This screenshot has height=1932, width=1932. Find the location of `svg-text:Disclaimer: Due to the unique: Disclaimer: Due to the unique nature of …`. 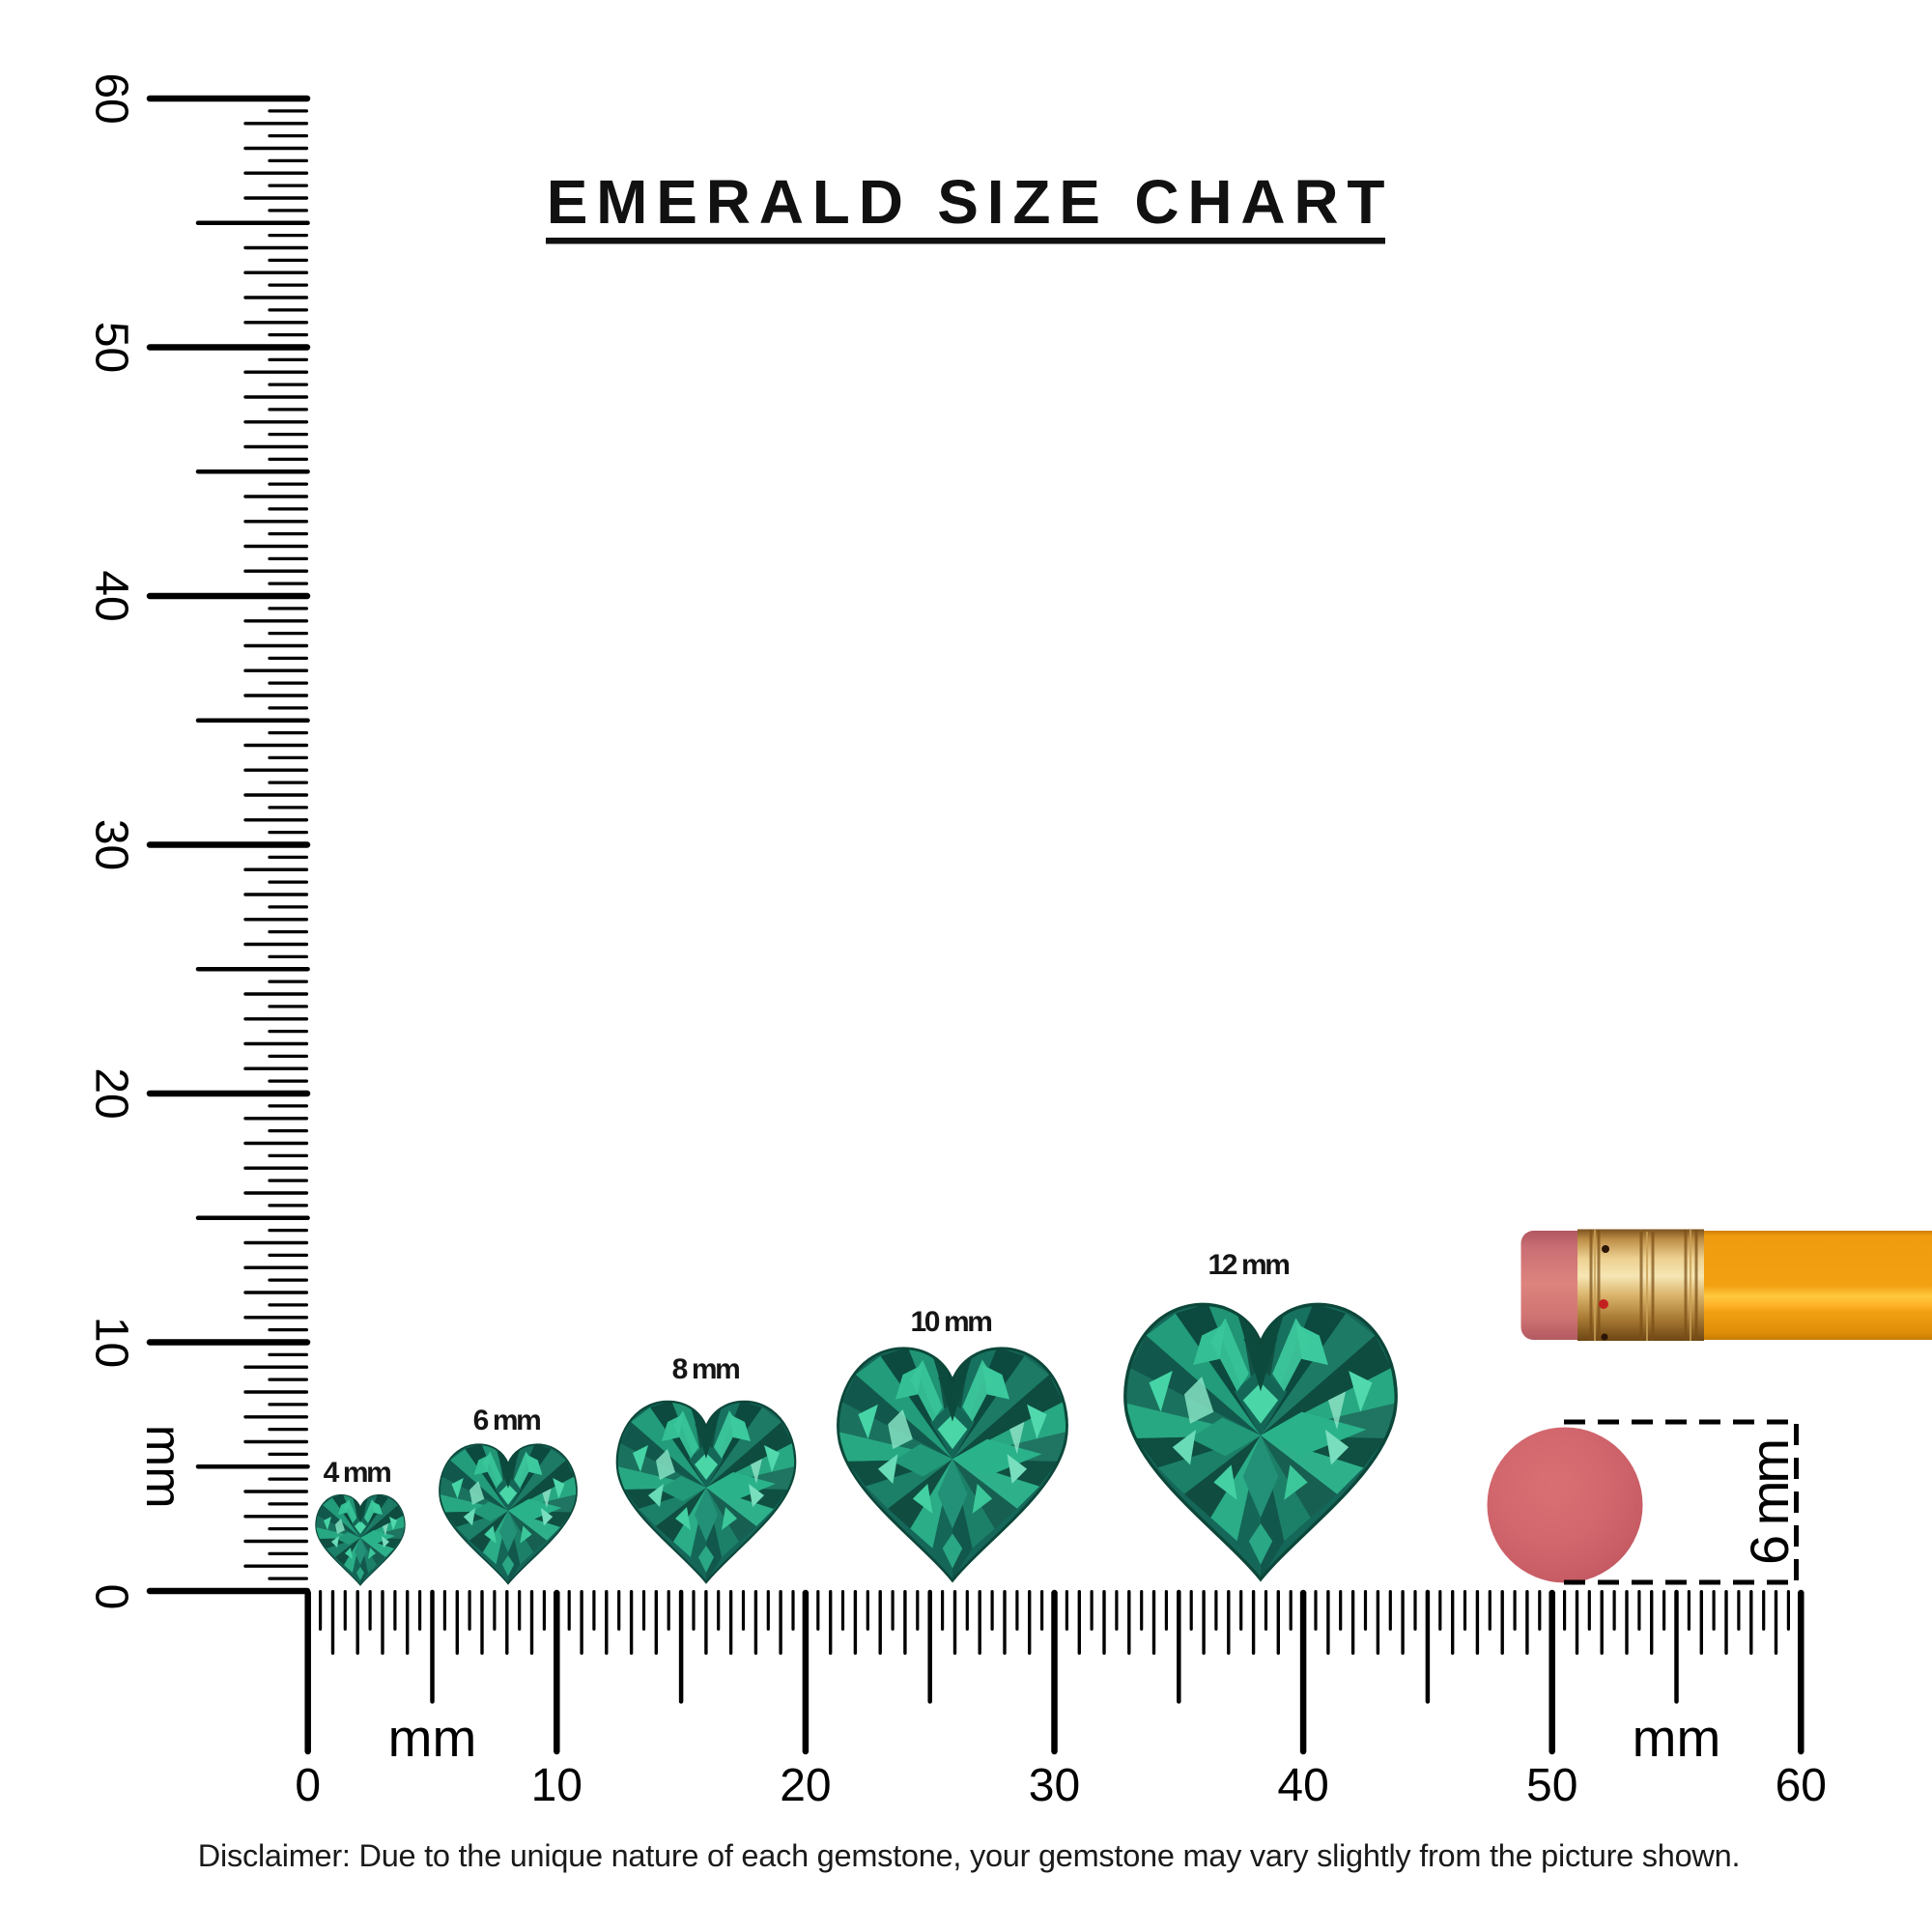

svg-text:Disclaimer: Due to the unique: Disclaimer: Due to the unique nature of … is located at coordinates (969, 1855).